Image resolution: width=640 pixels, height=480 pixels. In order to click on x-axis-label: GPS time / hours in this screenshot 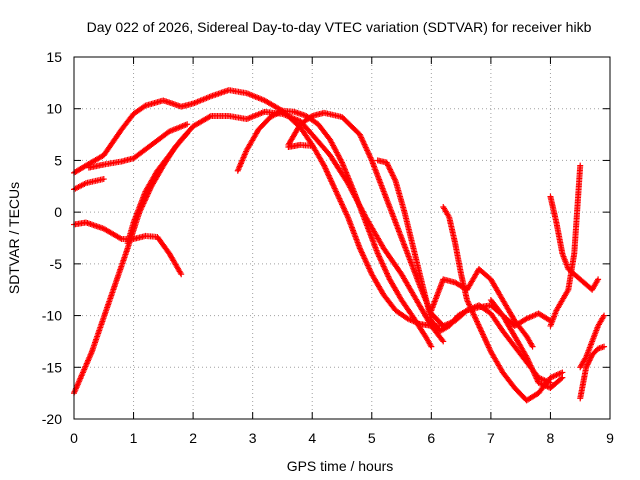, I will do `click(340, 466)`.